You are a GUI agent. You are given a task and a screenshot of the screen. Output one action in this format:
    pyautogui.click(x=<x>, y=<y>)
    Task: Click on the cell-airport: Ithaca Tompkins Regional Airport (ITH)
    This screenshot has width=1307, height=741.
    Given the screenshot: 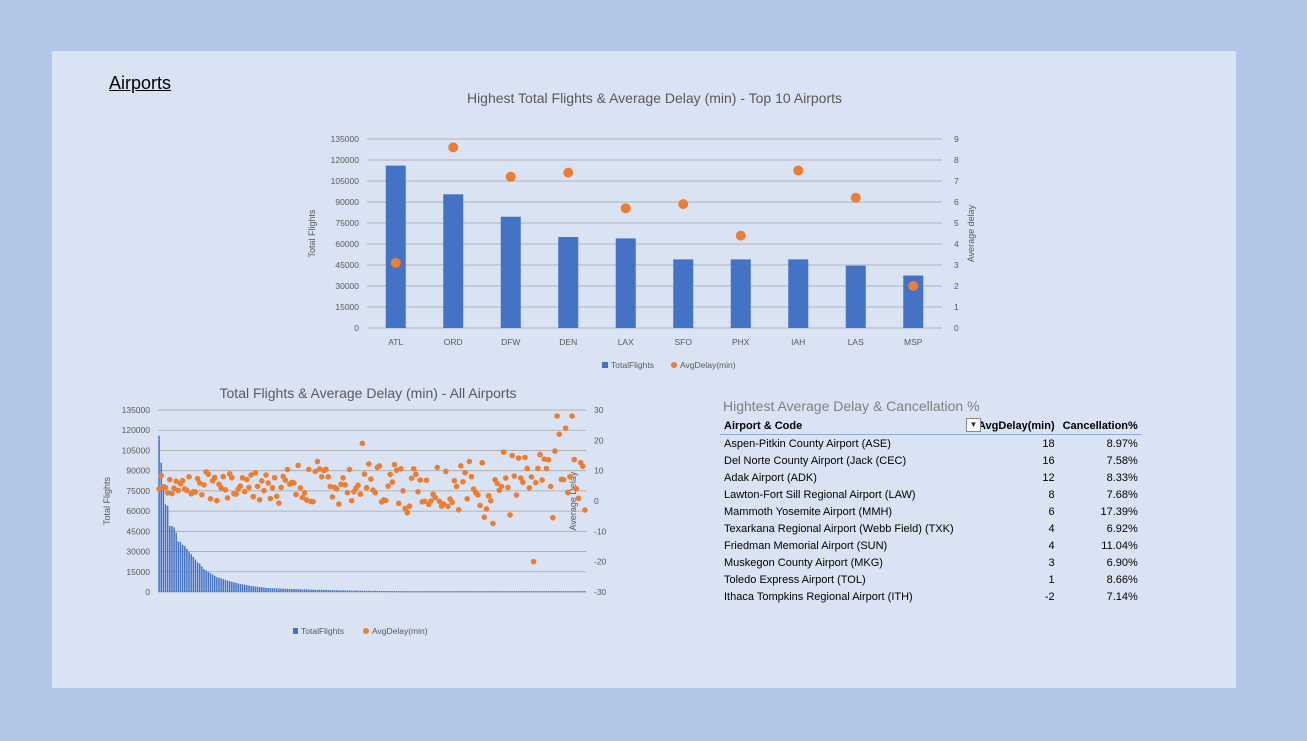 What is the action you would take?
    pyautogui.click(x=847, y=596)
    